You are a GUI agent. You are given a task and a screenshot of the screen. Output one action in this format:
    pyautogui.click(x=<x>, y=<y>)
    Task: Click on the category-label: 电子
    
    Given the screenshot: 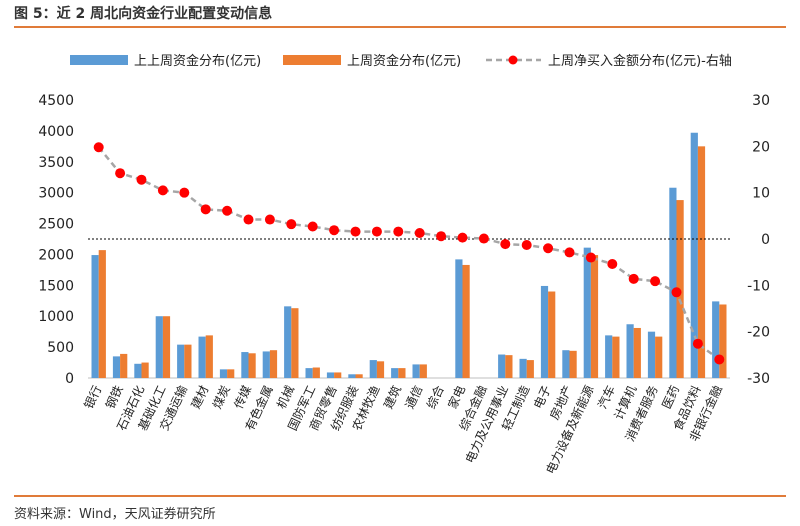 What is the action you would take?
    pyautogui.click(x=542, y=397)
    